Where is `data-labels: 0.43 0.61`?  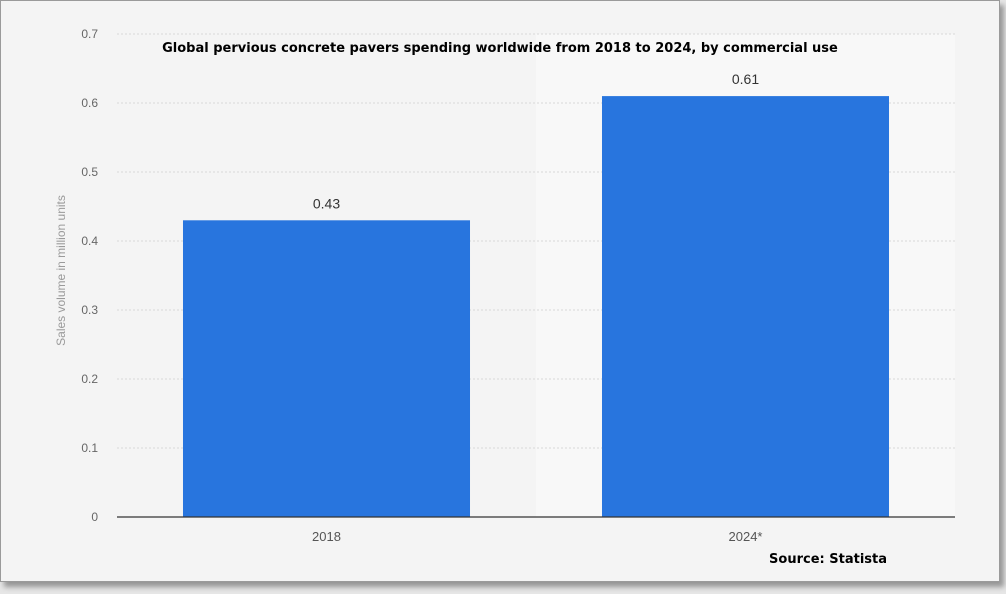
data-labels: 0.43 0.61 is located at coordinates (536, 141).